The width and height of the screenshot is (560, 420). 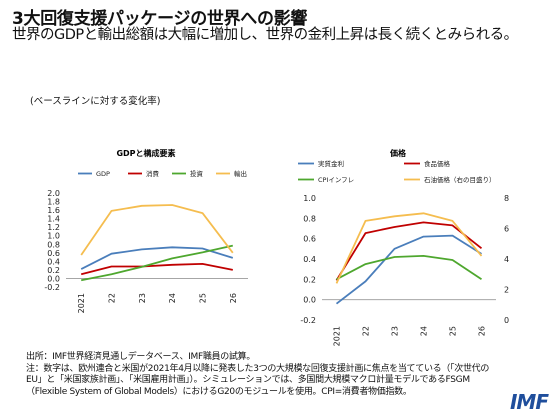 I want to click on price-xtick-label: 24, so click(x=424, y=331).